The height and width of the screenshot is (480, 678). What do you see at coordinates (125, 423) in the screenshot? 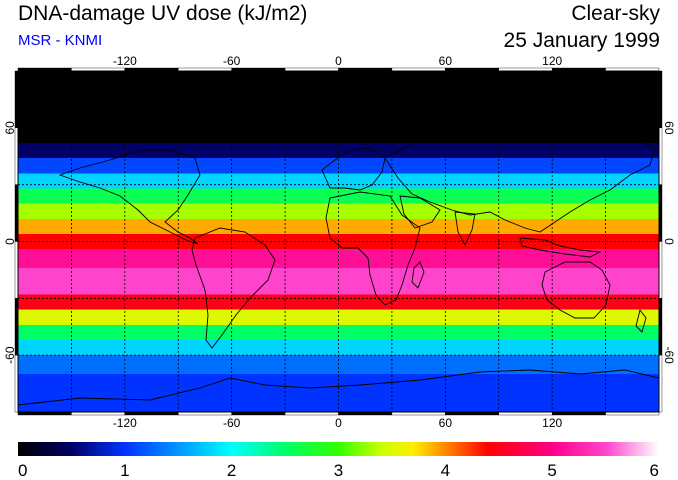
I see `lon-label-bottom: -120` at bounding box center [125, 423].